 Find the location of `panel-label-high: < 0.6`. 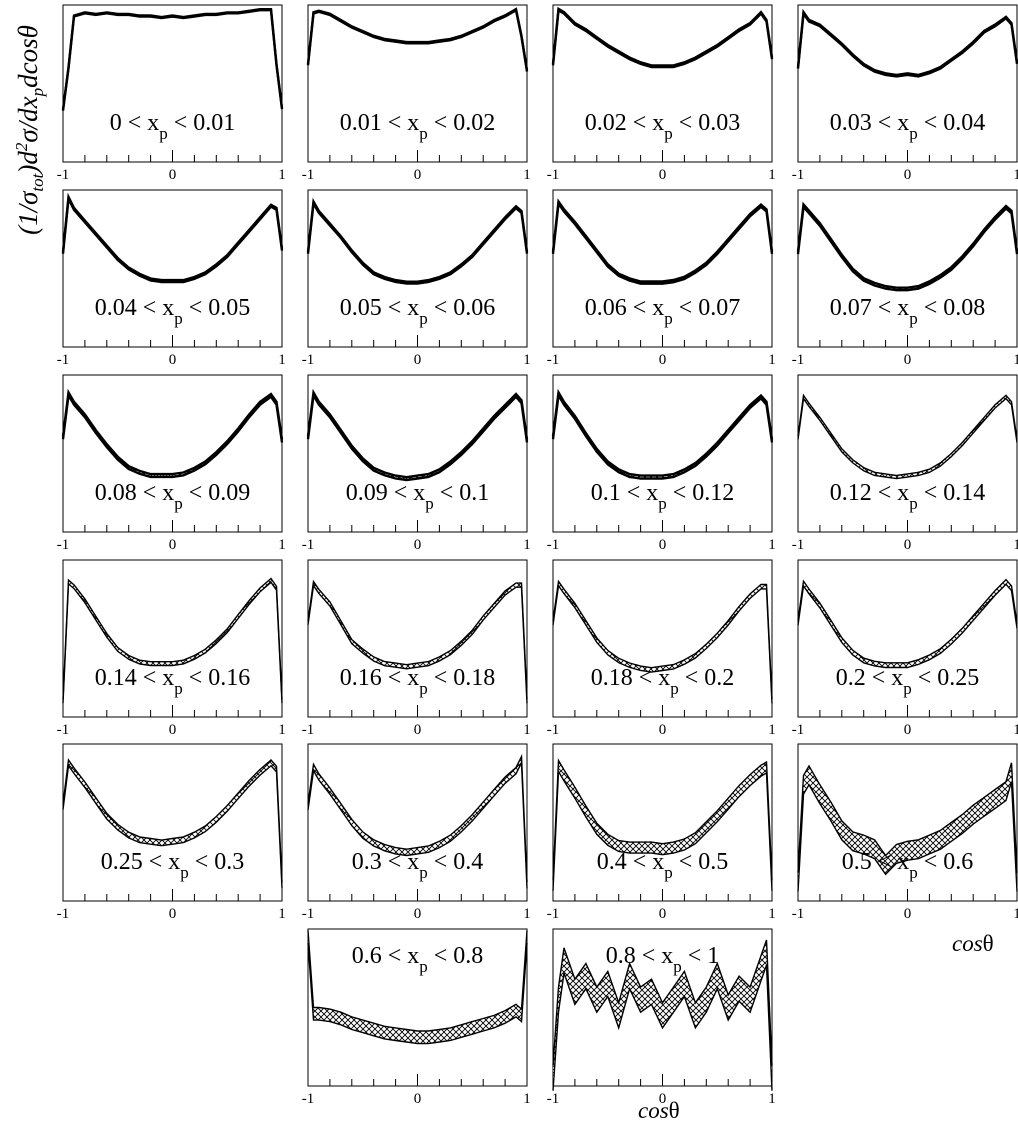

panel-label-high: < 0.6 is located at coordinates (946, 862).